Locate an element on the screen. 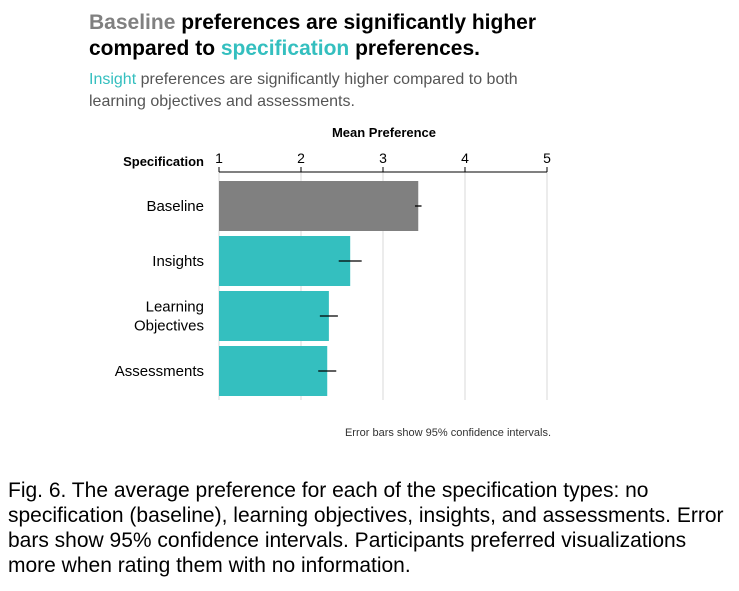 Image resolution: width=739 pixels, height=591 pixels. category-label: Baseline is located at coordinates (175, 206).